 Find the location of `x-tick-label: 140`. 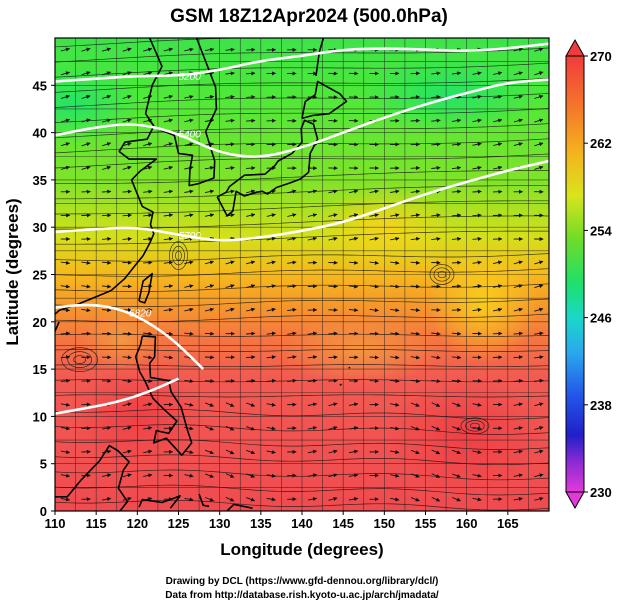

x-tick-label: 140 is located at coordinates (302, 523).